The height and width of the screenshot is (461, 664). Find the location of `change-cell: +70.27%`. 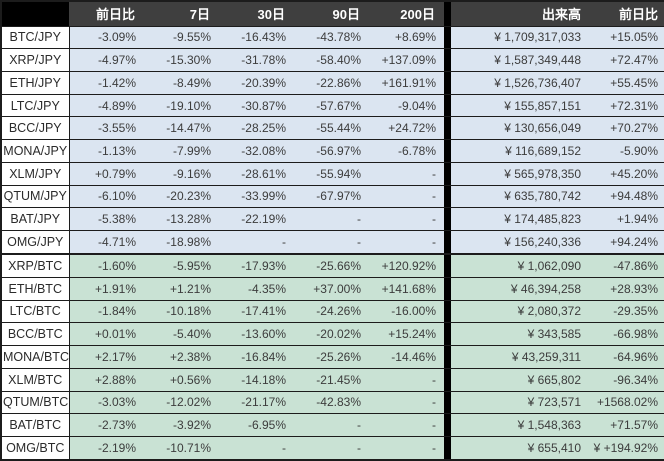

change-cell: +70.27% is located at coordinates (627, 128).